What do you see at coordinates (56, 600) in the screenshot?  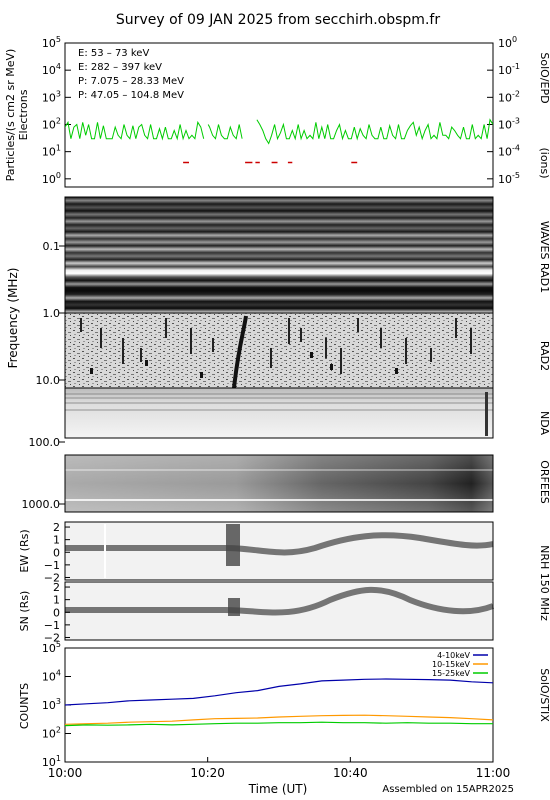 I see `nrh-sn-tick-label: 1` at bounding box center [56, 600].